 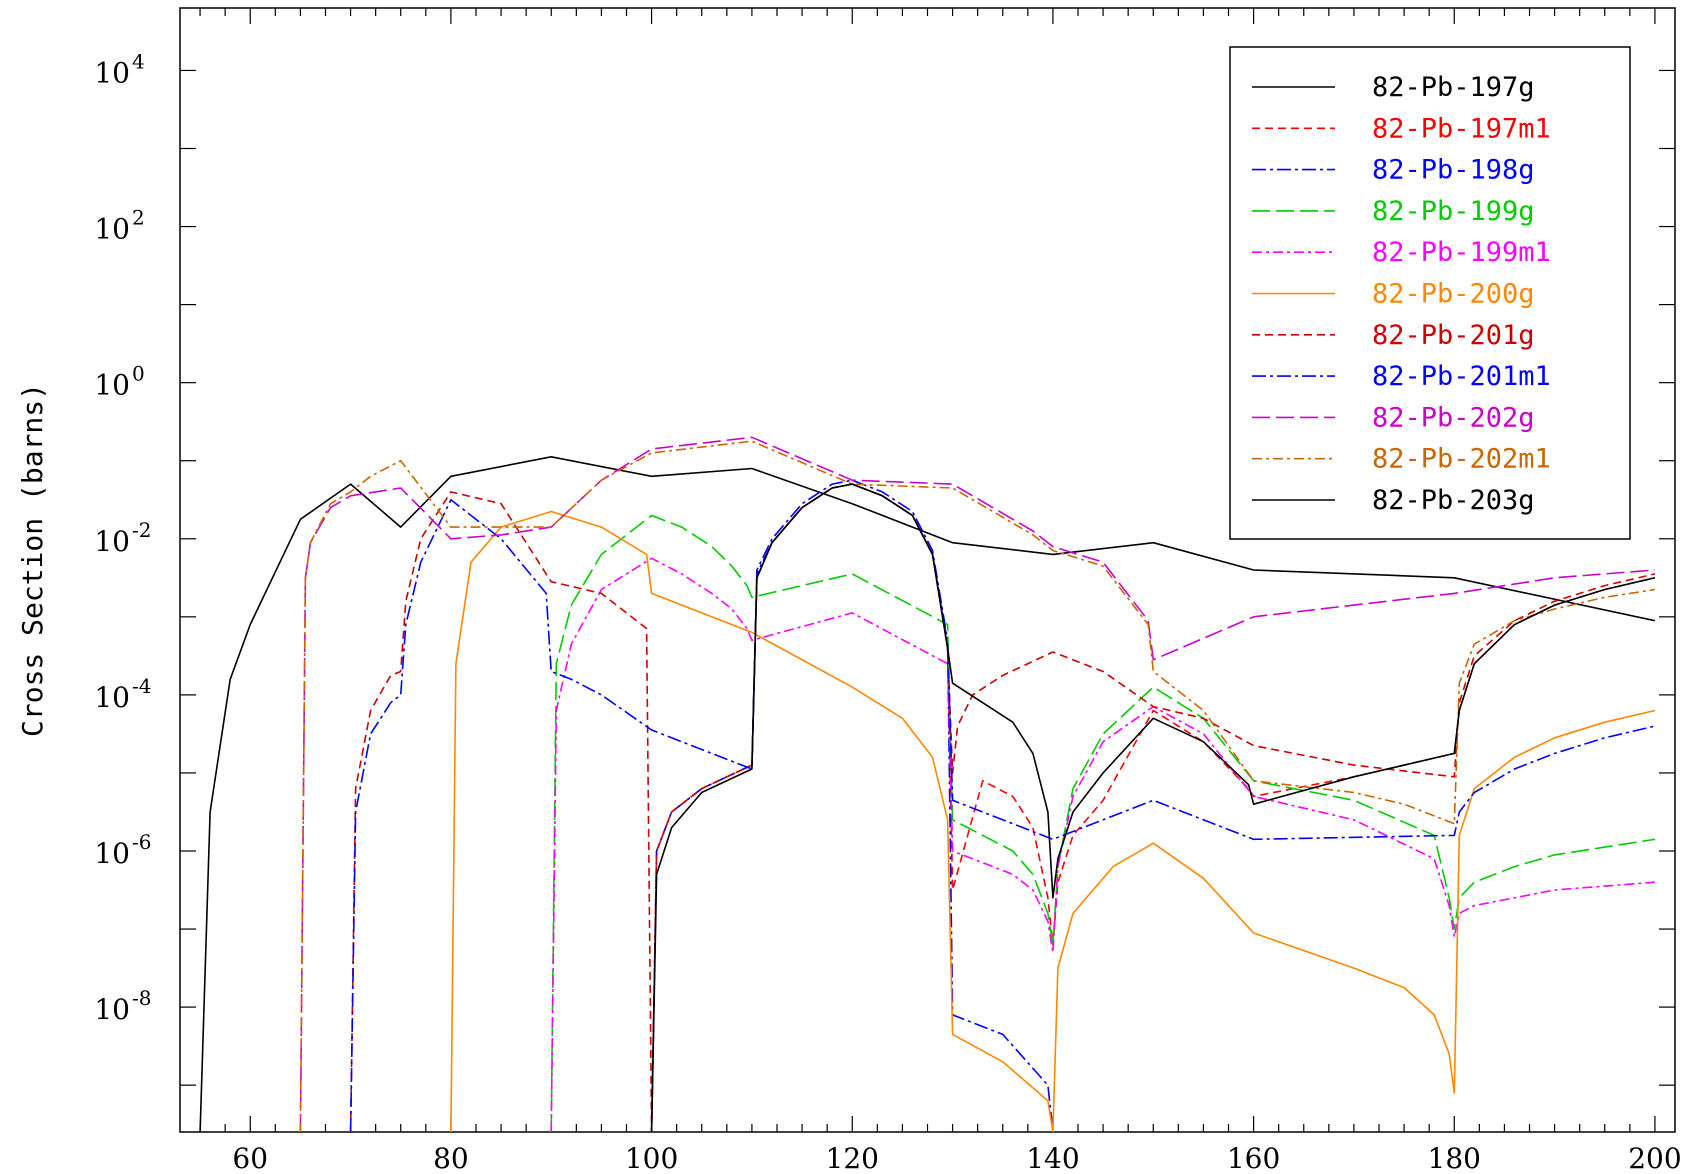 What do you see at coordinates (250, 1158) in the screenshot?
I see `x-tick-label: 60` at bounding box center [250, 1158].